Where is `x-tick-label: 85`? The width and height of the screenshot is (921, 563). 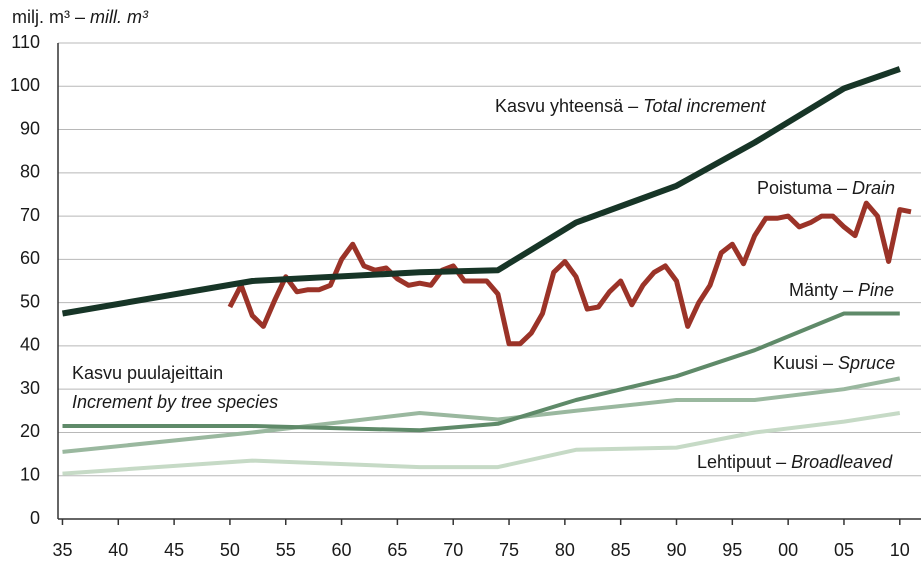
x-tick-label: 85 is located at coordinates (621, 550).